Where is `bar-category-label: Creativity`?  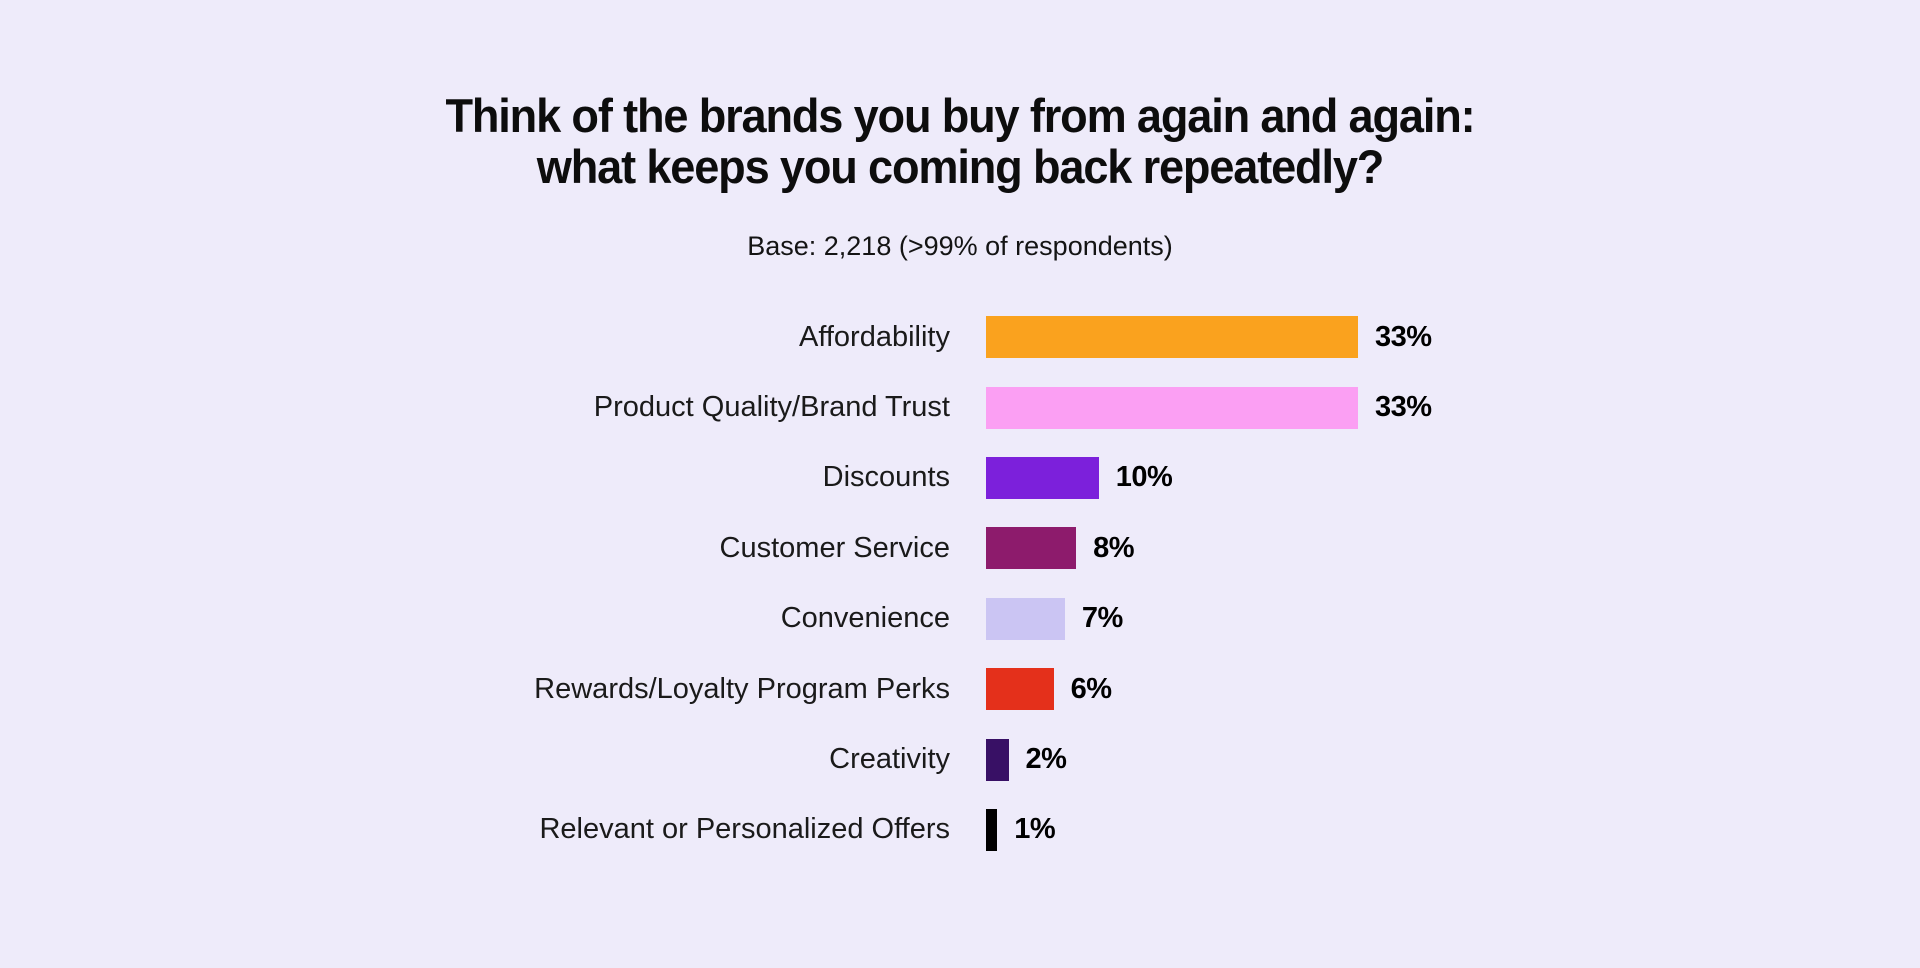
bar-category-label: Creativity is located at coordinates (889, 759).